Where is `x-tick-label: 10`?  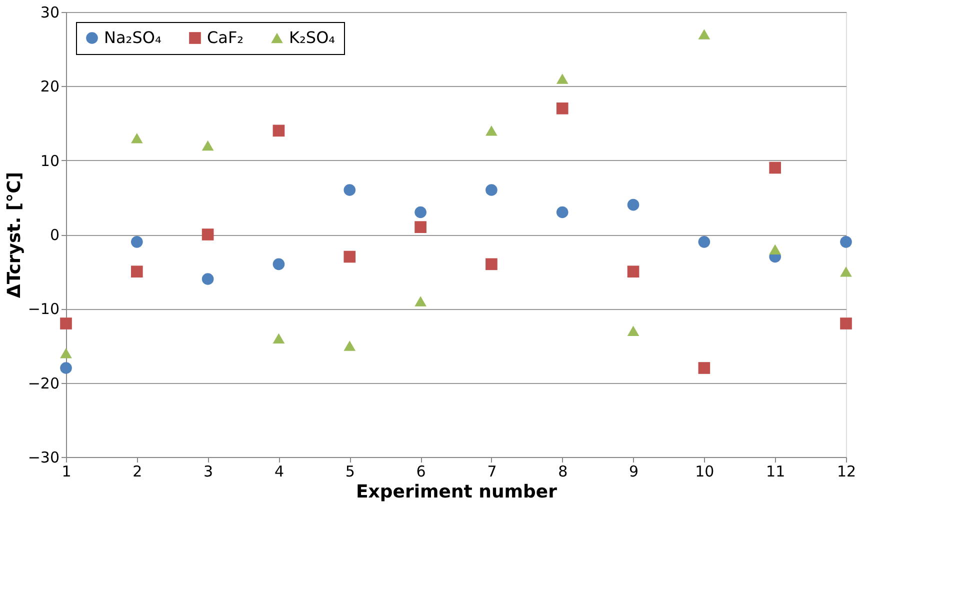
x-tick-label: 10 is located at coordinates (704, 471).